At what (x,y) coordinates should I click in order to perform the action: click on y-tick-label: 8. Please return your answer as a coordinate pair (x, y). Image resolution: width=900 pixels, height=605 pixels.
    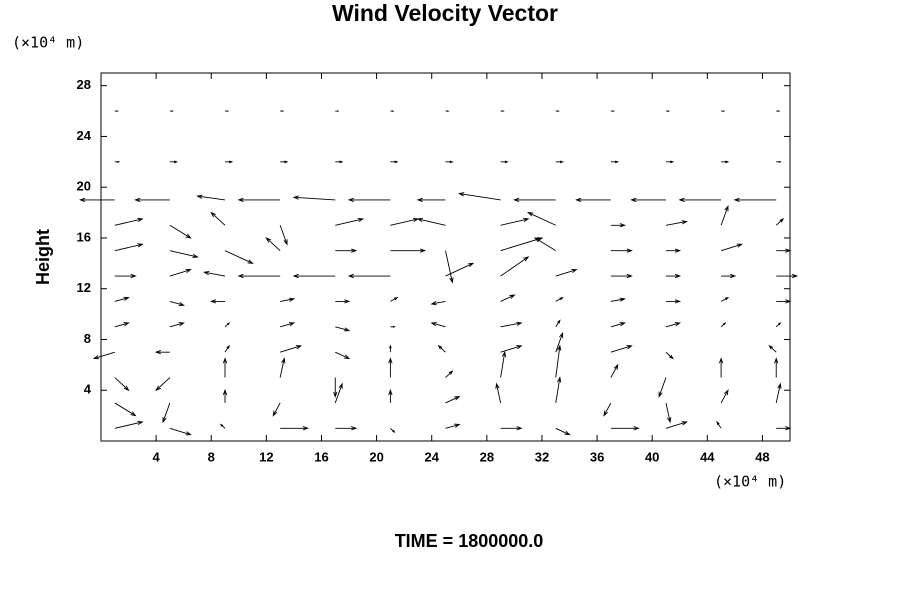
    Looking at the image, I should click on (87, 338).